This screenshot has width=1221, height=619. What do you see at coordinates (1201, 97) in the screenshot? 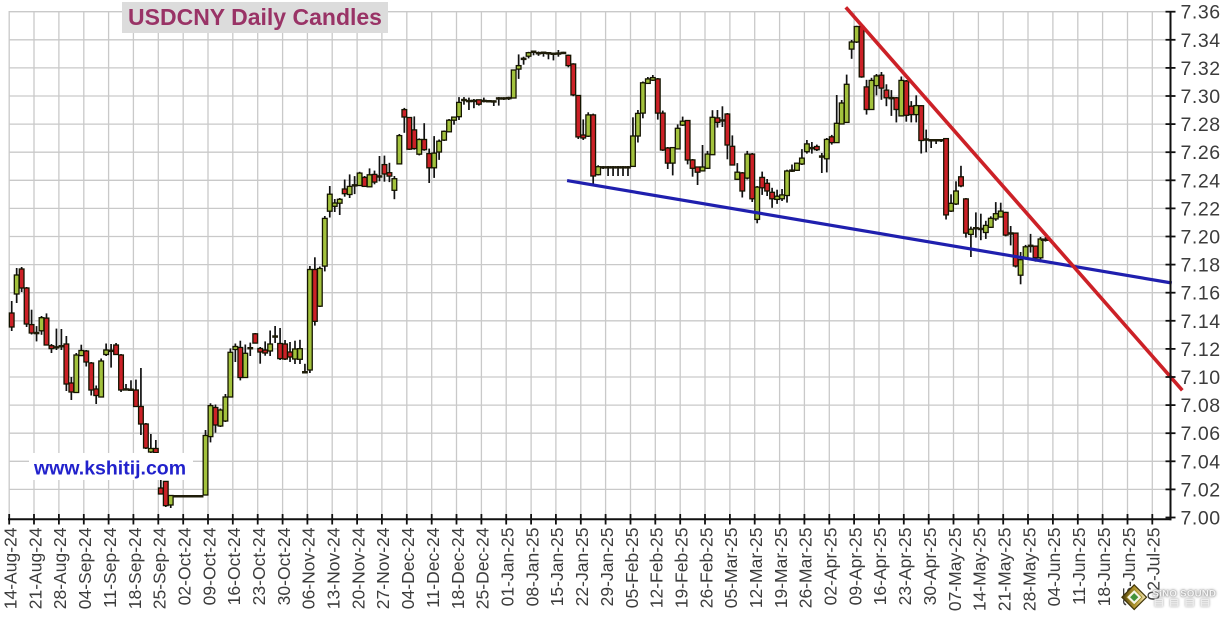
I see `svg-text: 7.30` at bounding box center [1201, 97].